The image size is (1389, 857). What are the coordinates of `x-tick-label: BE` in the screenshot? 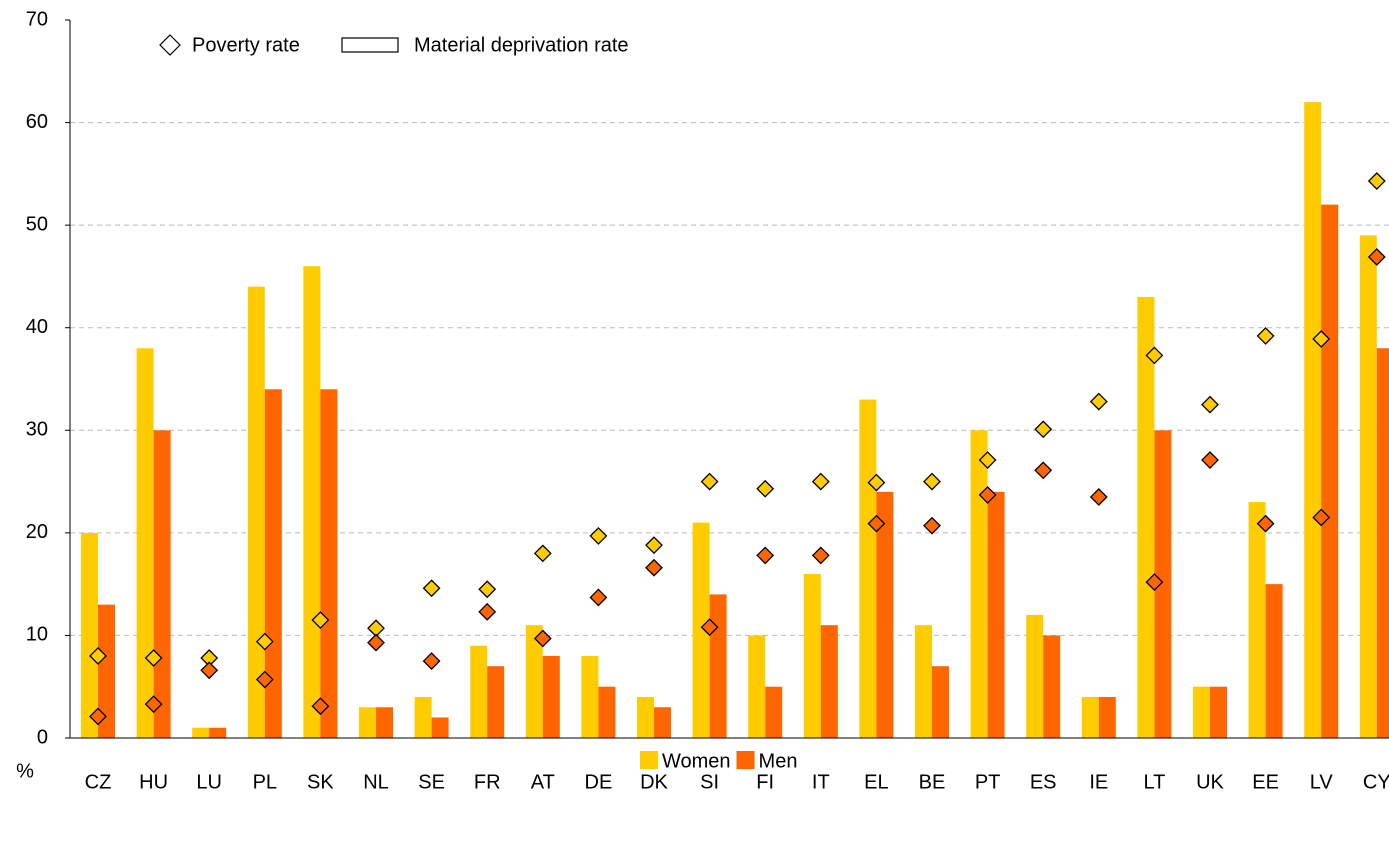 It's located at (932, 782).